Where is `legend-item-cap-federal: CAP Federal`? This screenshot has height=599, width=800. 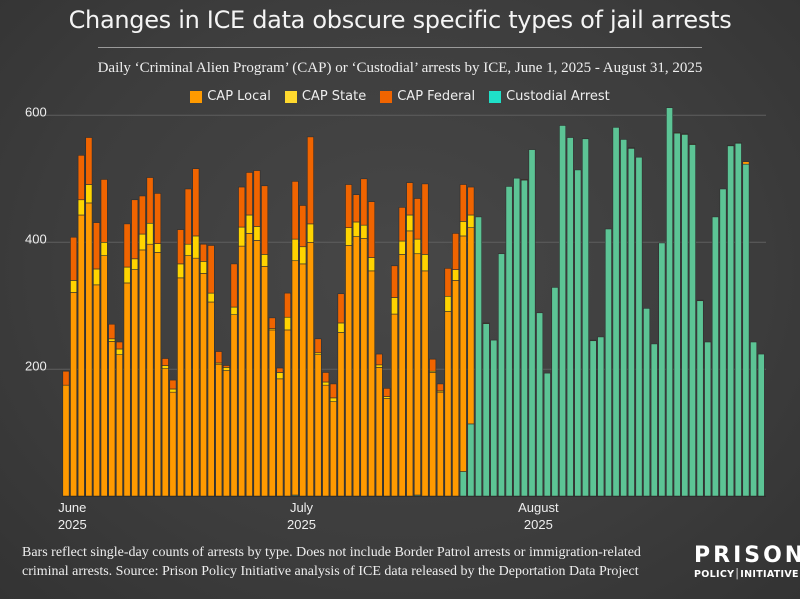
legend-item-cap-federal: CAP Federal is located at coordinates (427, 96).